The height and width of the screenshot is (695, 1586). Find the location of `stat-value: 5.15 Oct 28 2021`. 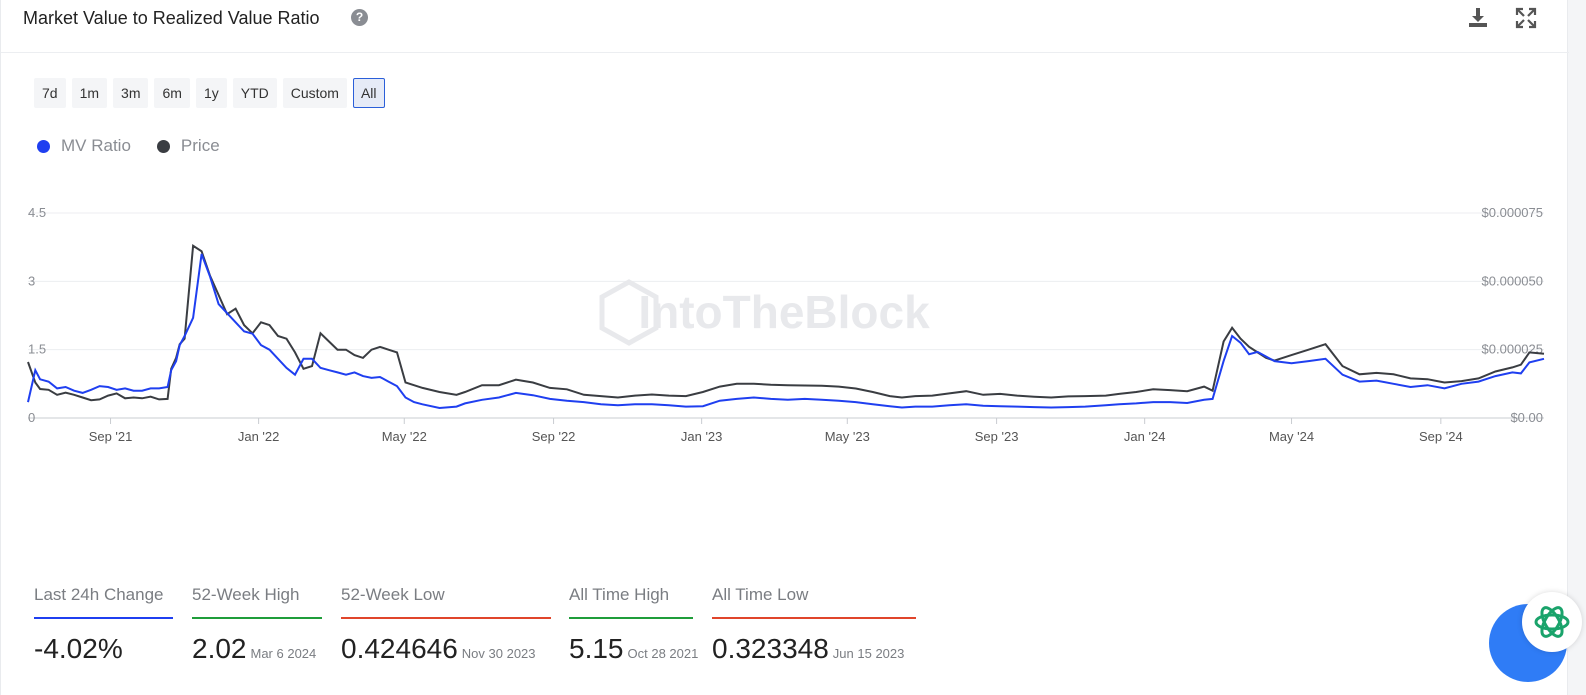

stat-value: 5.15 Oct 28 2021 is located at coordinates (633, 649).